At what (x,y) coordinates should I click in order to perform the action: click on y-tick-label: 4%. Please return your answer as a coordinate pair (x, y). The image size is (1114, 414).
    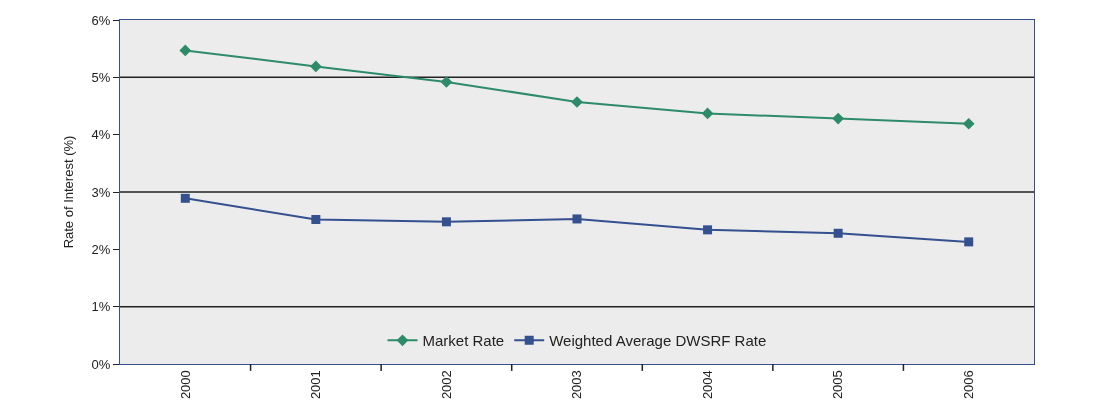
    Looking at the image, I should click on (101, 135).